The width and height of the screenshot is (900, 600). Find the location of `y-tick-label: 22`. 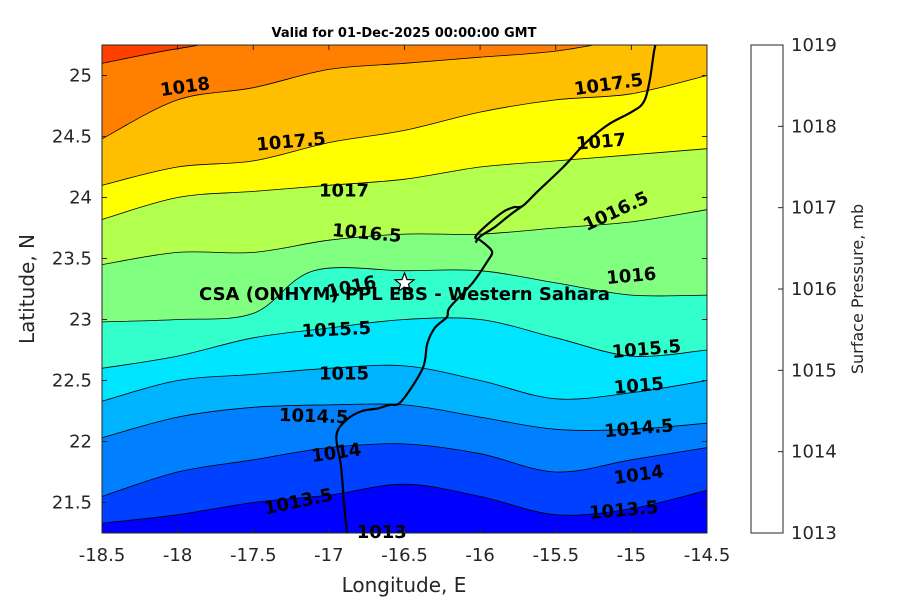

y-tick-label: 22 is located at coordinates (80, 442).